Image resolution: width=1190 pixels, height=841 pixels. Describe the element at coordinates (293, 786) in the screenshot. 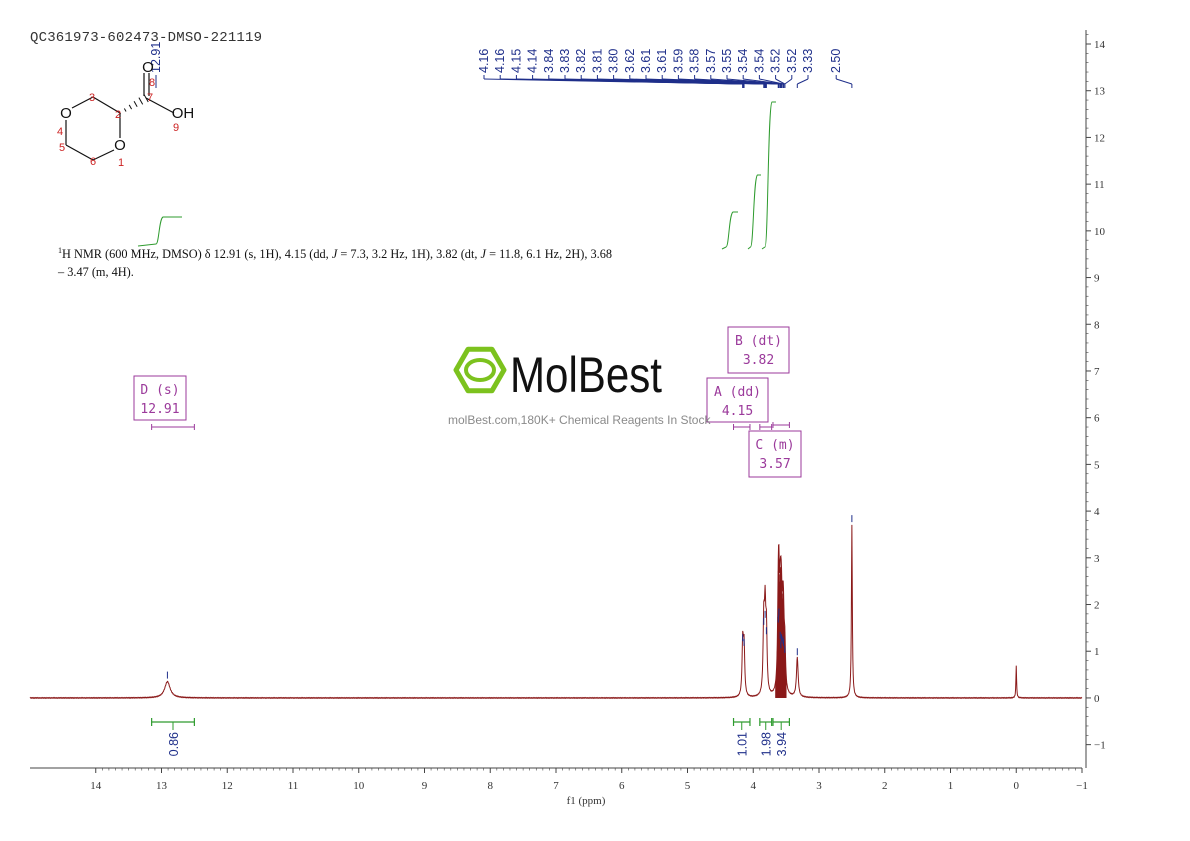

I see `x-tick-label: 11` at that location.